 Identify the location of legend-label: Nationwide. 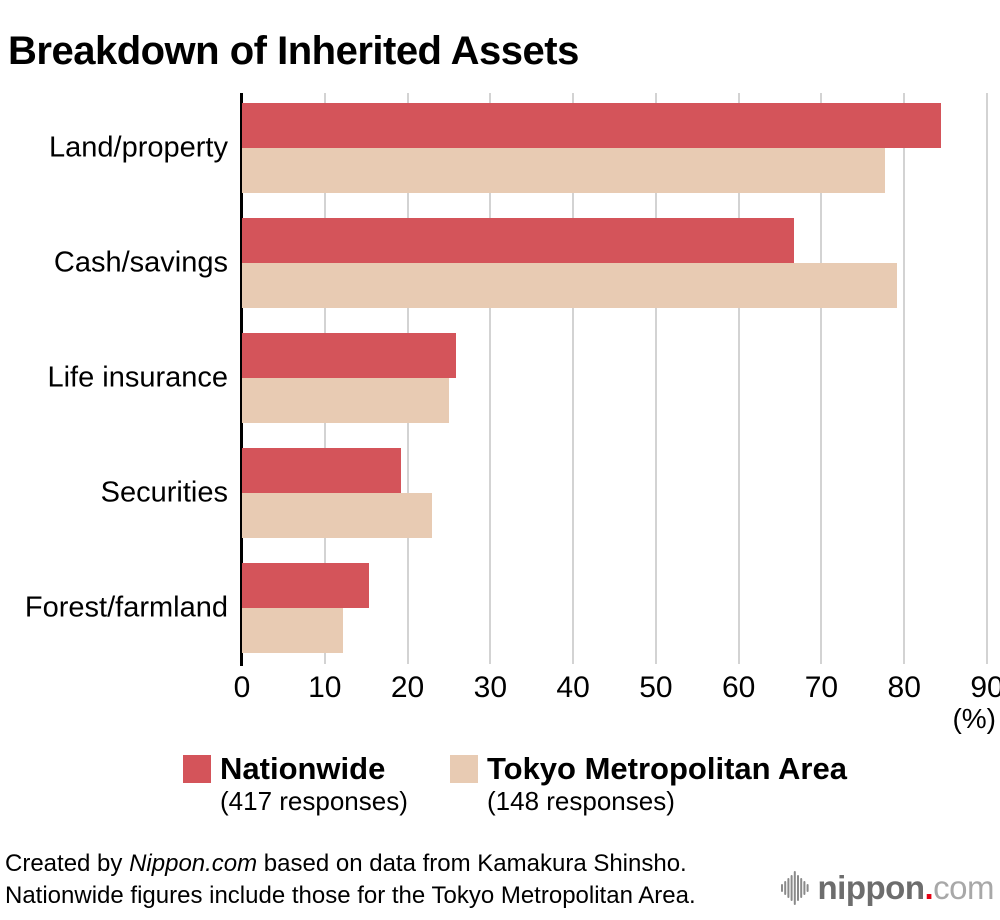
(303, 768).